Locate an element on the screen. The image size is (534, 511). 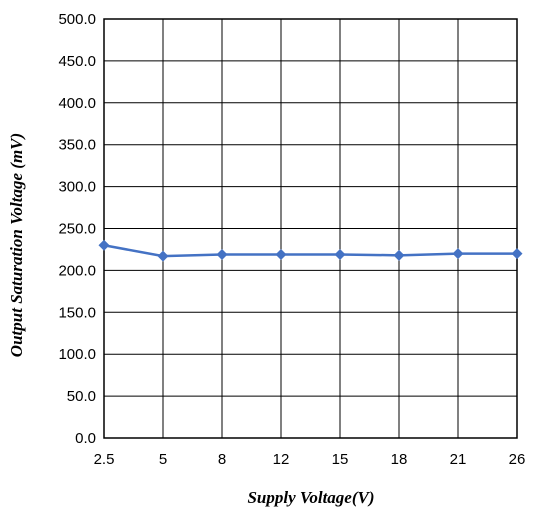
x-tick-label: 8 is located at coordinates (222, 459).